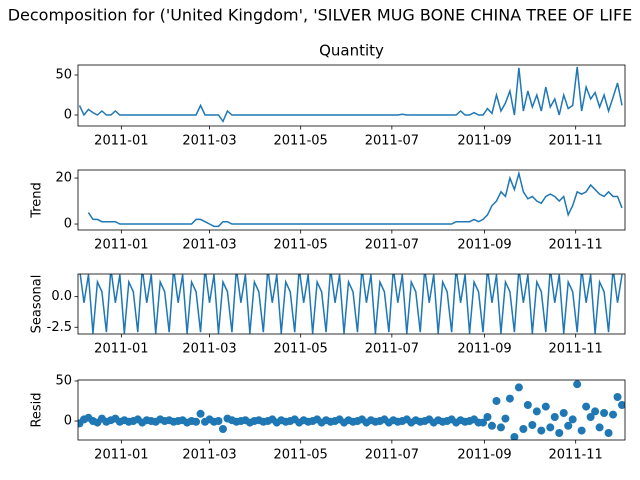  Describe the element at coordinates (37, 409) in the screenshot. I see `y-axis-label: Resid` at that location.